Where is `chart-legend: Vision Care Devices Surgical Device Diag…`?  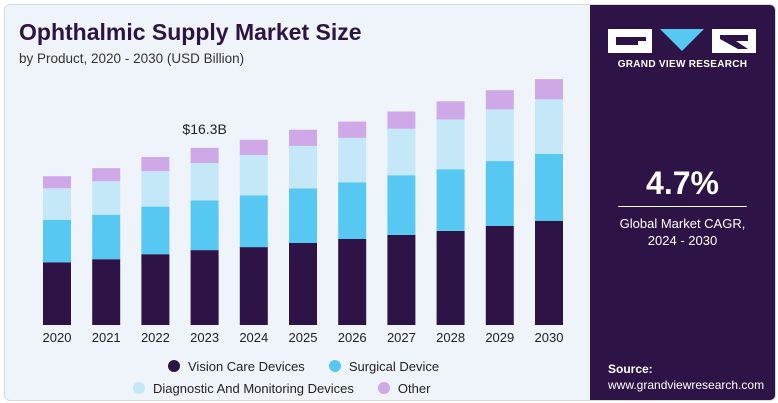
chart-legend: Vision Care Devices Surgical Device Diag… is located at coordinates (297, 377).